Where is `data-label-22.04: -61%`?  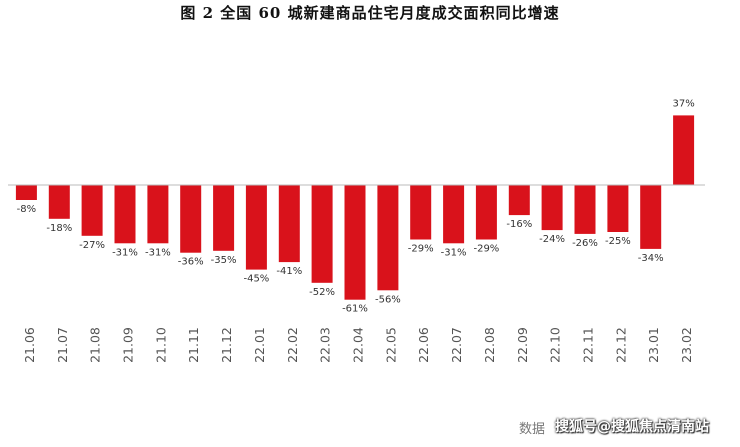 data-label-22.04: -61% is located at coordinates (355, 309).